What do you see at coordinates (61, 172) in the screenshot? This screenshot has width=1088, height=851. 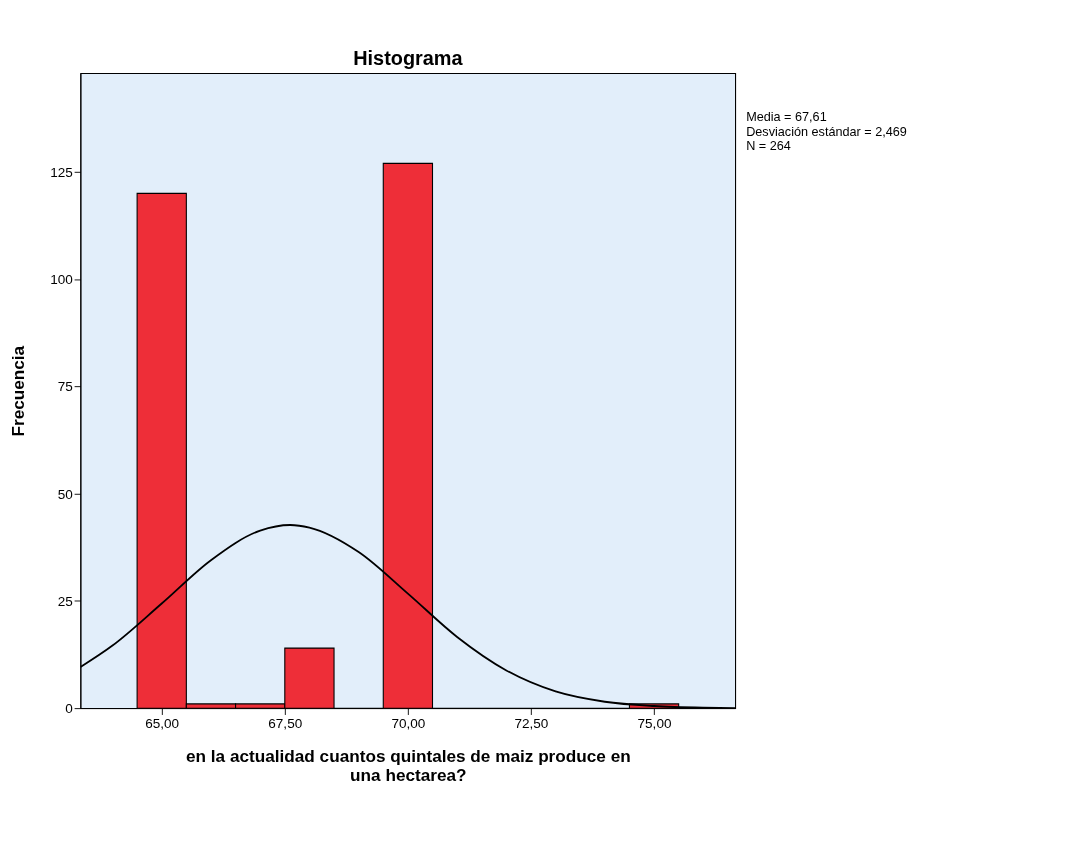 I see `y-tick-label: 125` at bounding box center [61, 172].